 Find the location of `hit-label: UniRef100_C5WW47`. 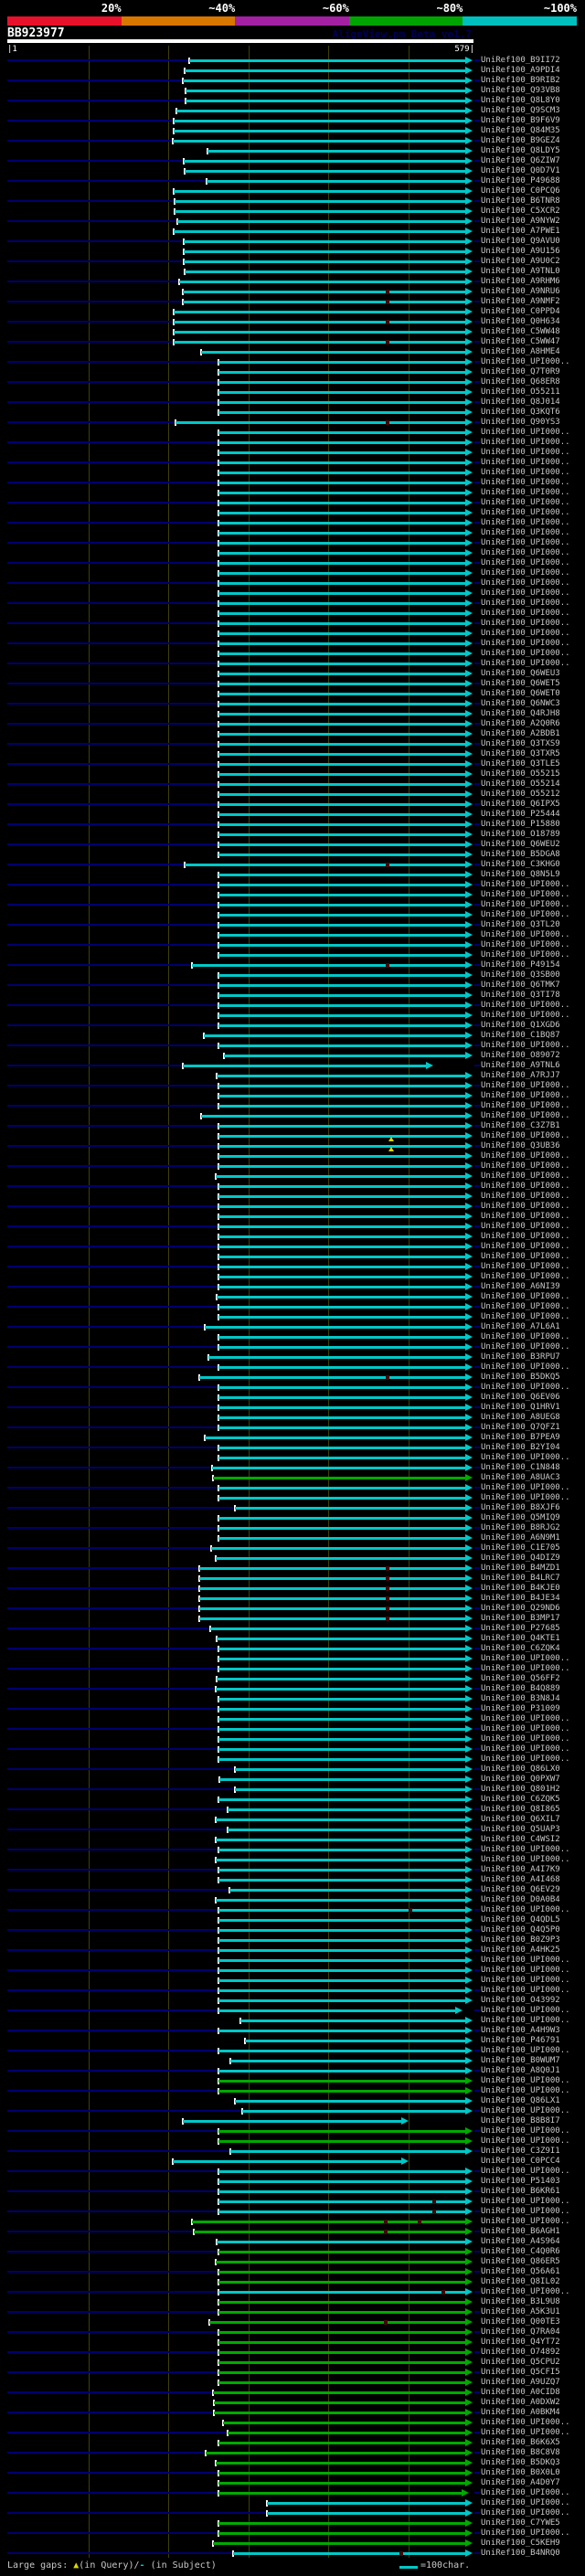

hit-label: UniRef100_C5WW47 is located at coordinates (520, 341).